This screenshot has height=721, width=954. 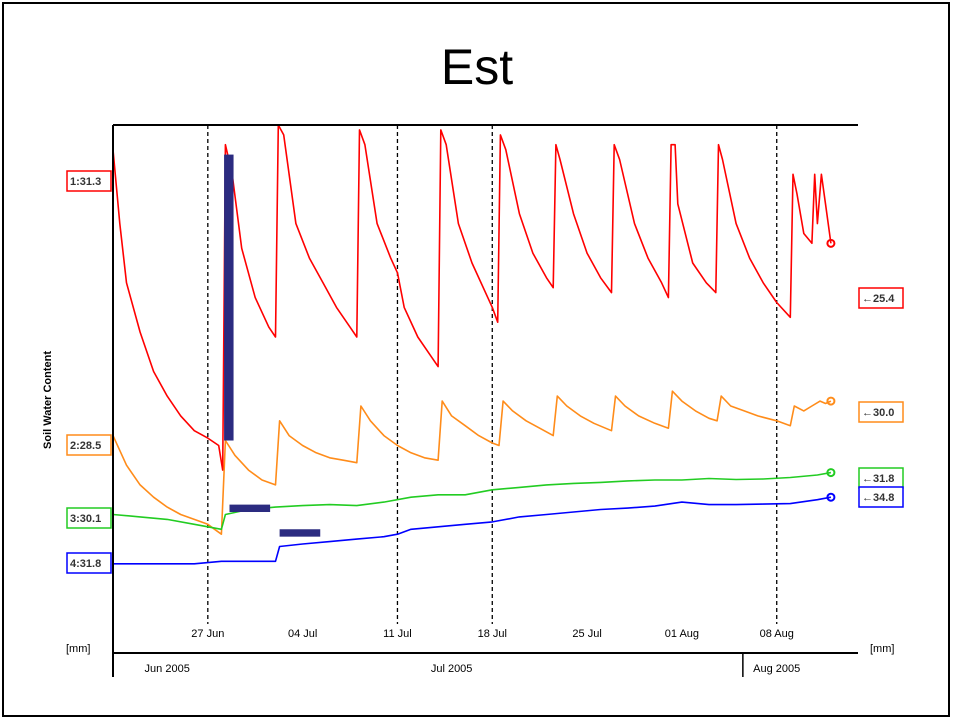 I want to click on x-tick-label: 11 Jul, so click(x=397, y=634).